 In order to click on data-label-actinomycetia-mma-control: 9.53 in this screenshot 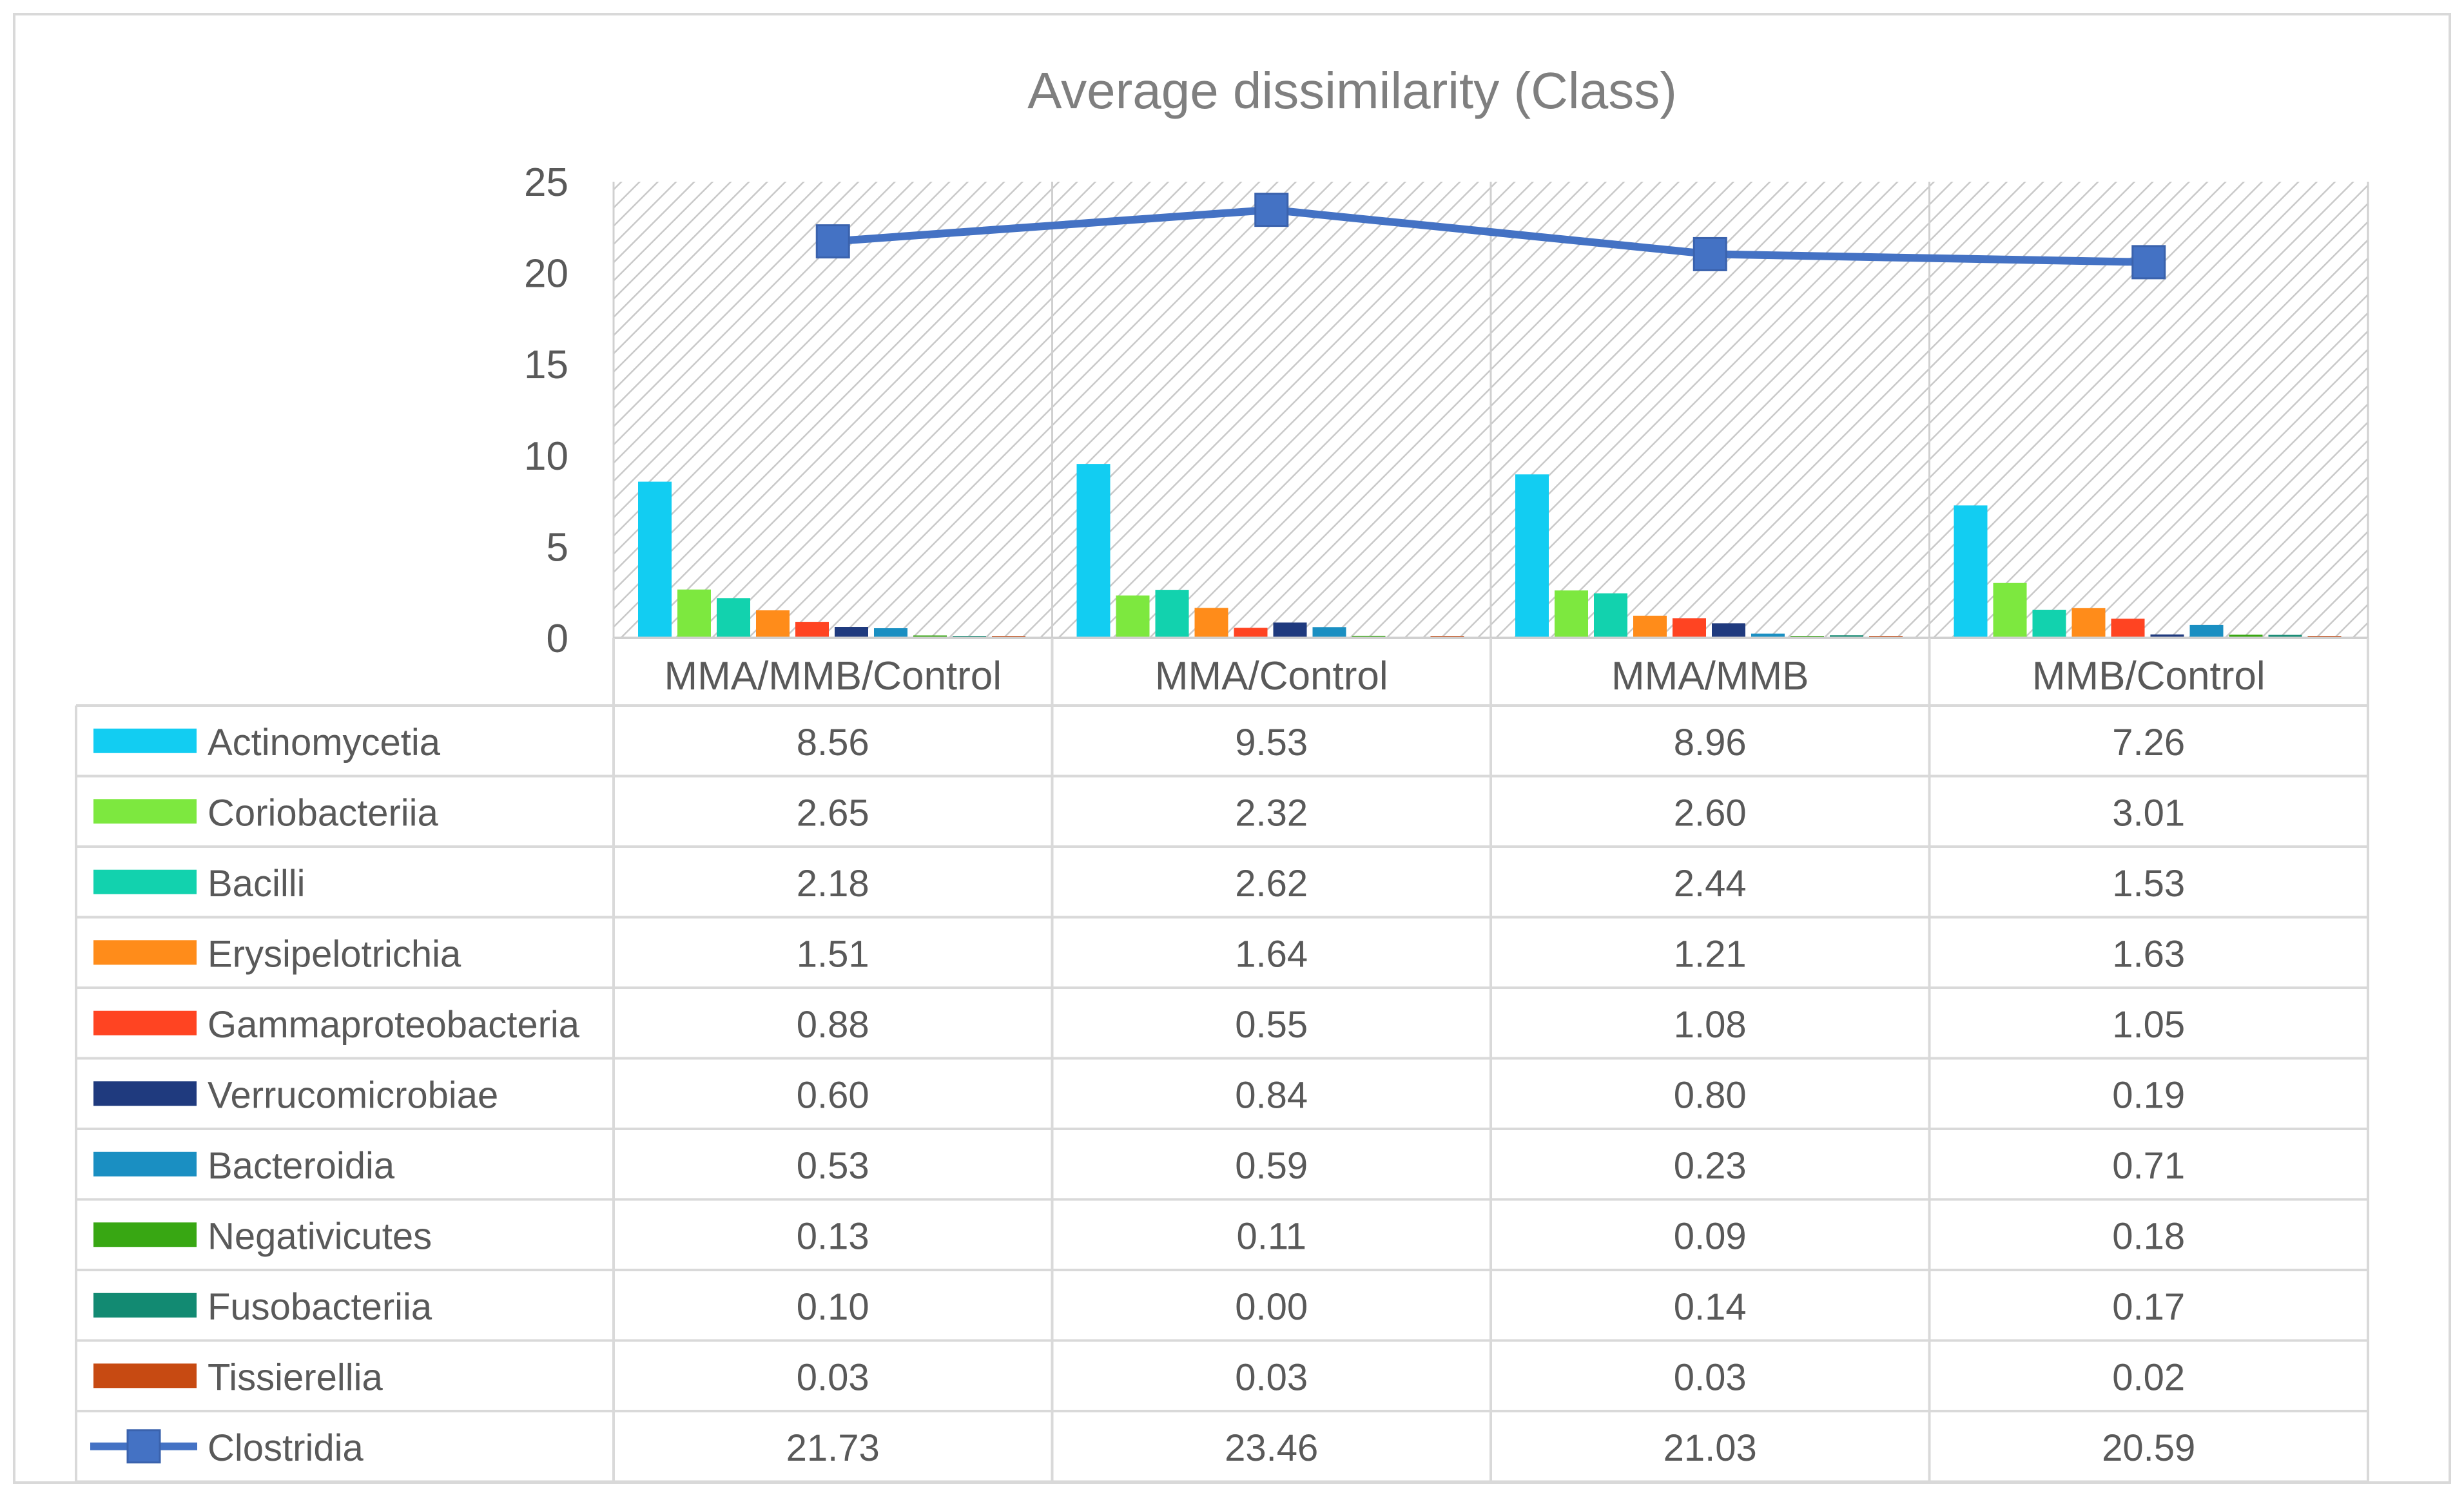, I will do `click(1272, 743)`.